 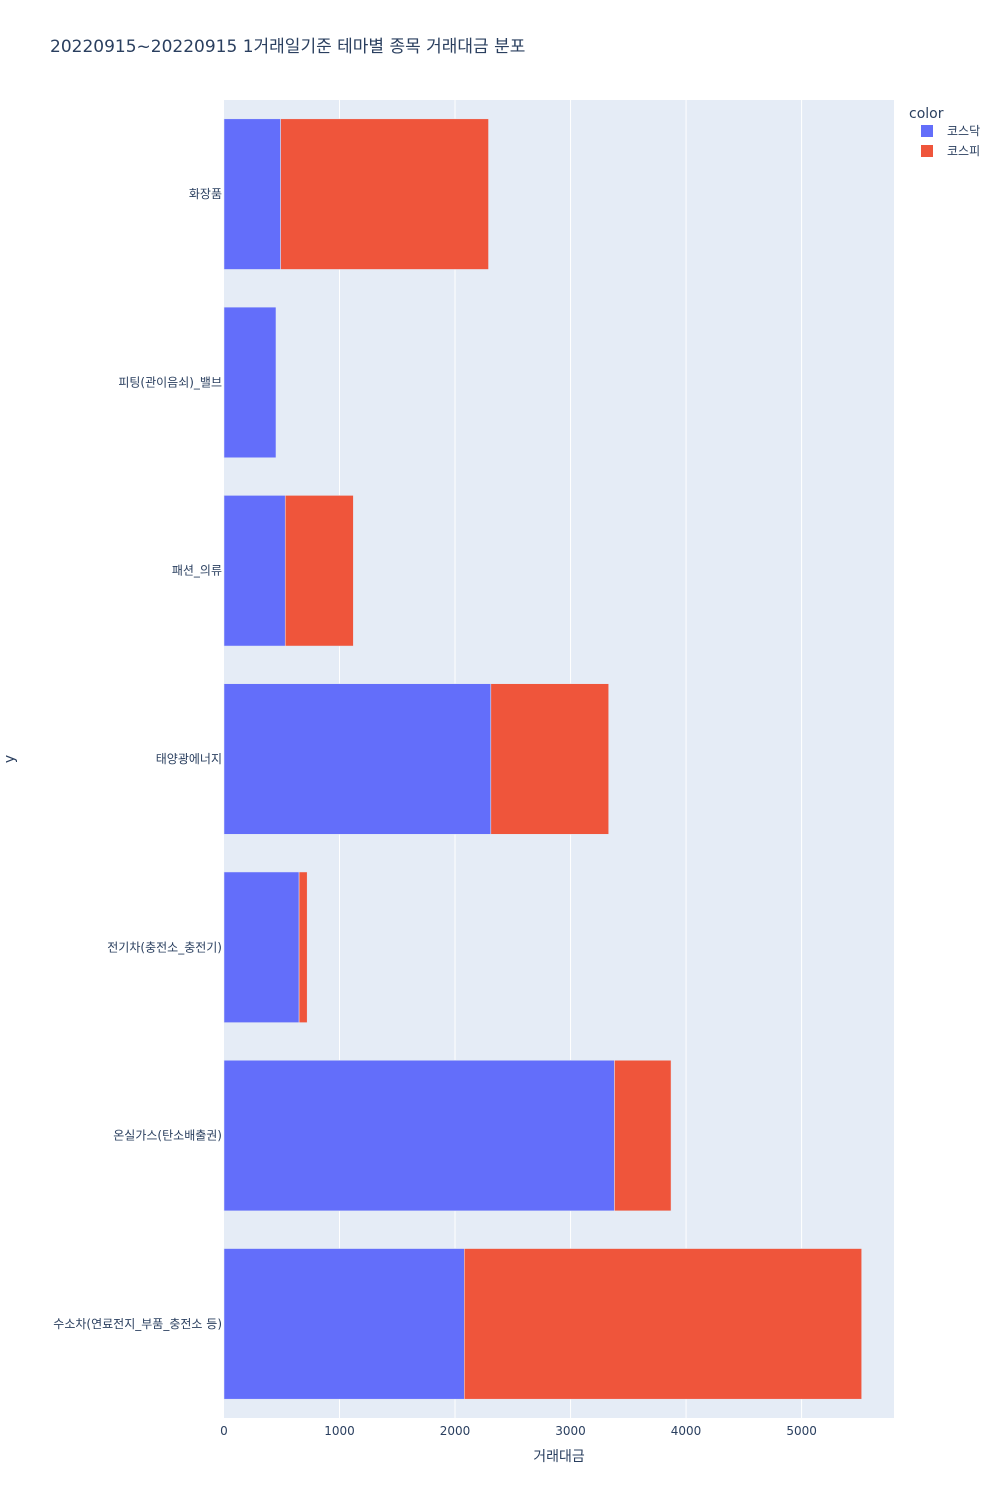 What do you see at coordinates (686, 1431) in the screenshot?
I see `x-tick-label: 4000` at bounding box center [686, 1431].